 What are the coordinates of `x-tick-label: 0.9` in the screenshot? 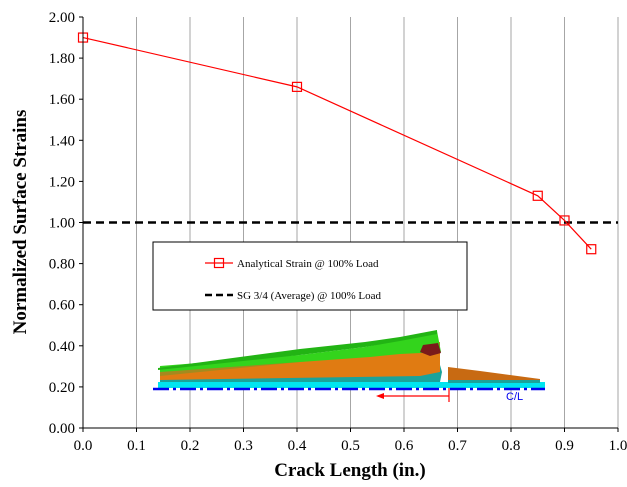 It's located at (564, 446).